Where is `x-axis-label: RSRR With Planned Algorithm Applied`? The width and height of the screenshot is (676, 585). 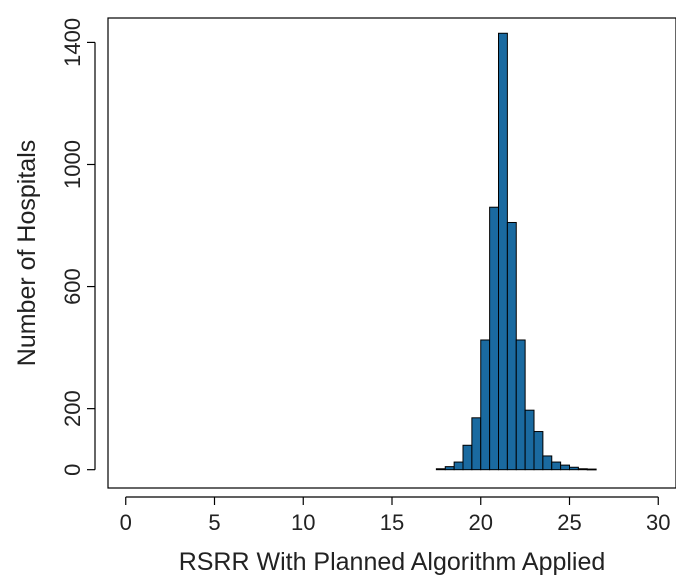 x-axis-label: RSRR With Planned Algorithm Applied is located at coordinates (392, 562).